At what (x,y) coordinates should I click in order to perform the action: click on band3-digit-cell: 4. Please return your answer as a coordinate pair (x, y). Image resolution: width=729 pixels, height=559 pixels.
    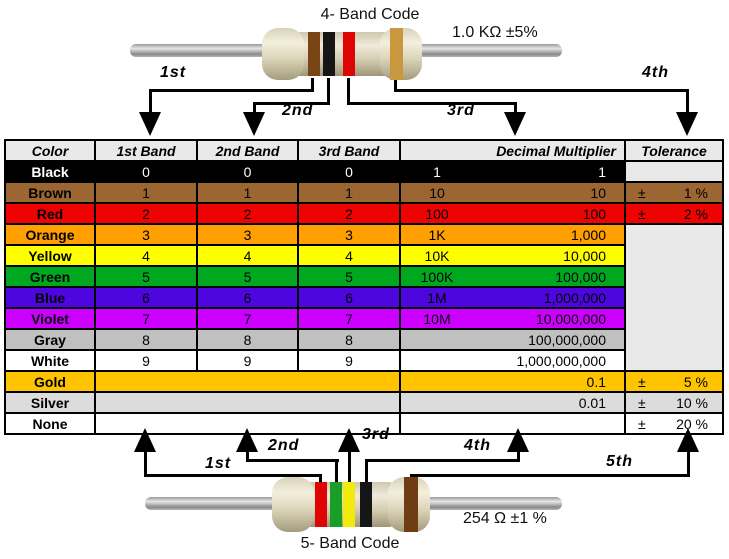
    Looking at the image, I should click on (349, 255).